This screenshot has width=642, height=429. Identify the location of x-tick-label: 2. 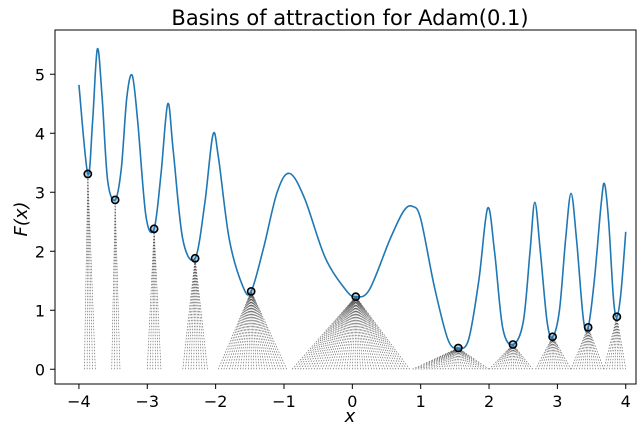
(489, 401).